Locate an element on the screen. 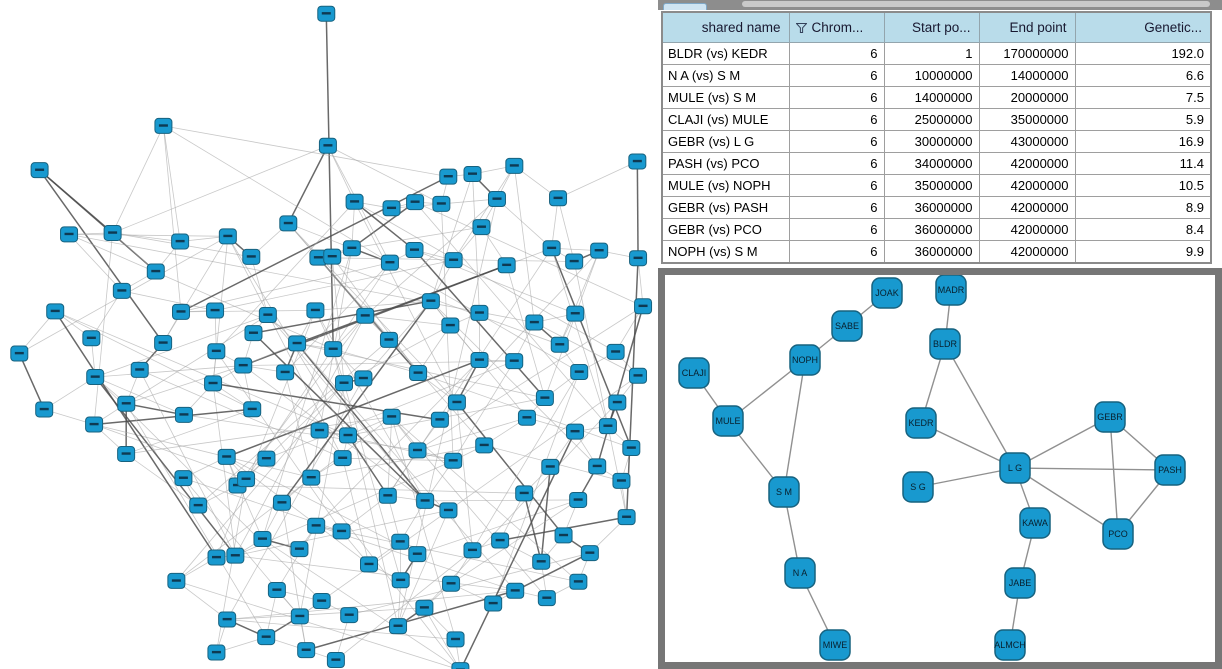 The image size is (1222, 669). table-cell-name: CLAJI (vs) MULE is located at coordinates (725, 119).